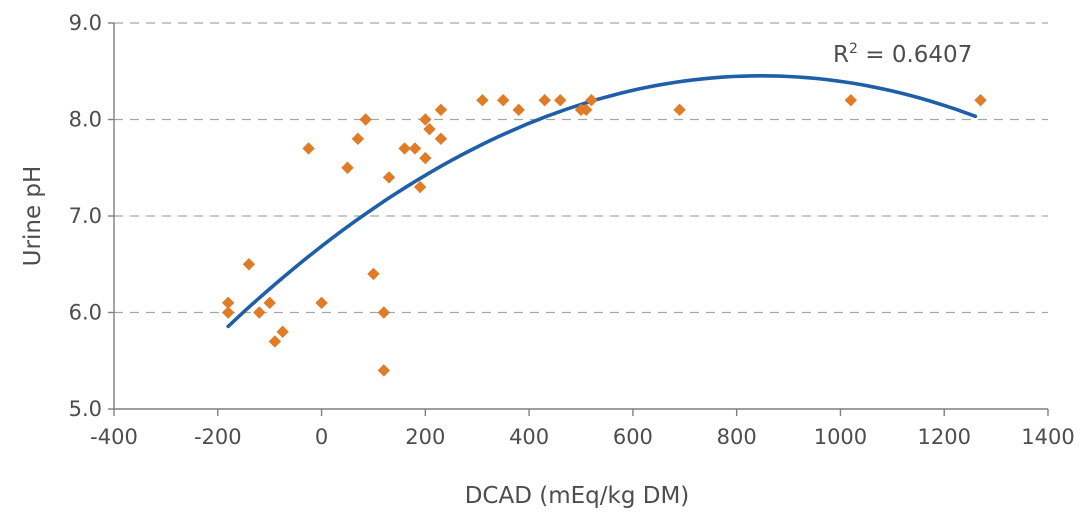  Describe the element at coordinates (841, 55) in the screenshot. I see `r-squared-base: R` at that location.